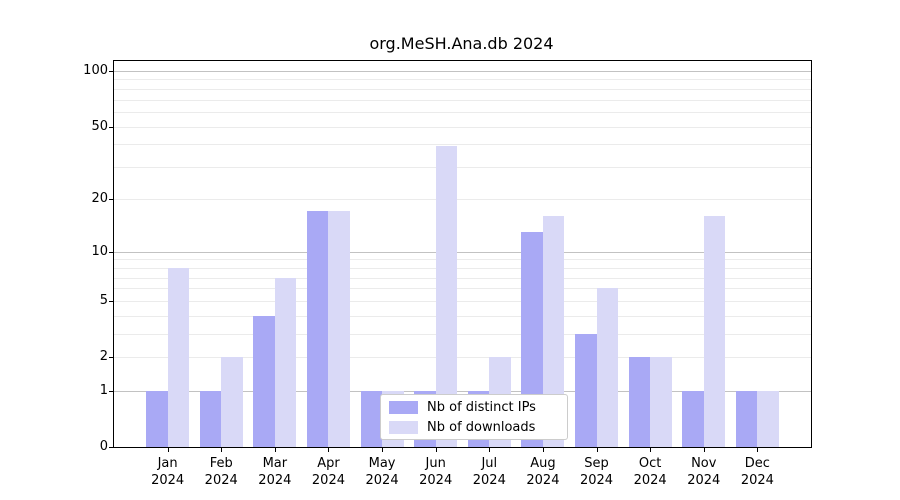 The width and height of the screenshot is (900, 500). I want to click on x-axis-tick-label: May 2024, so click(382, 472).